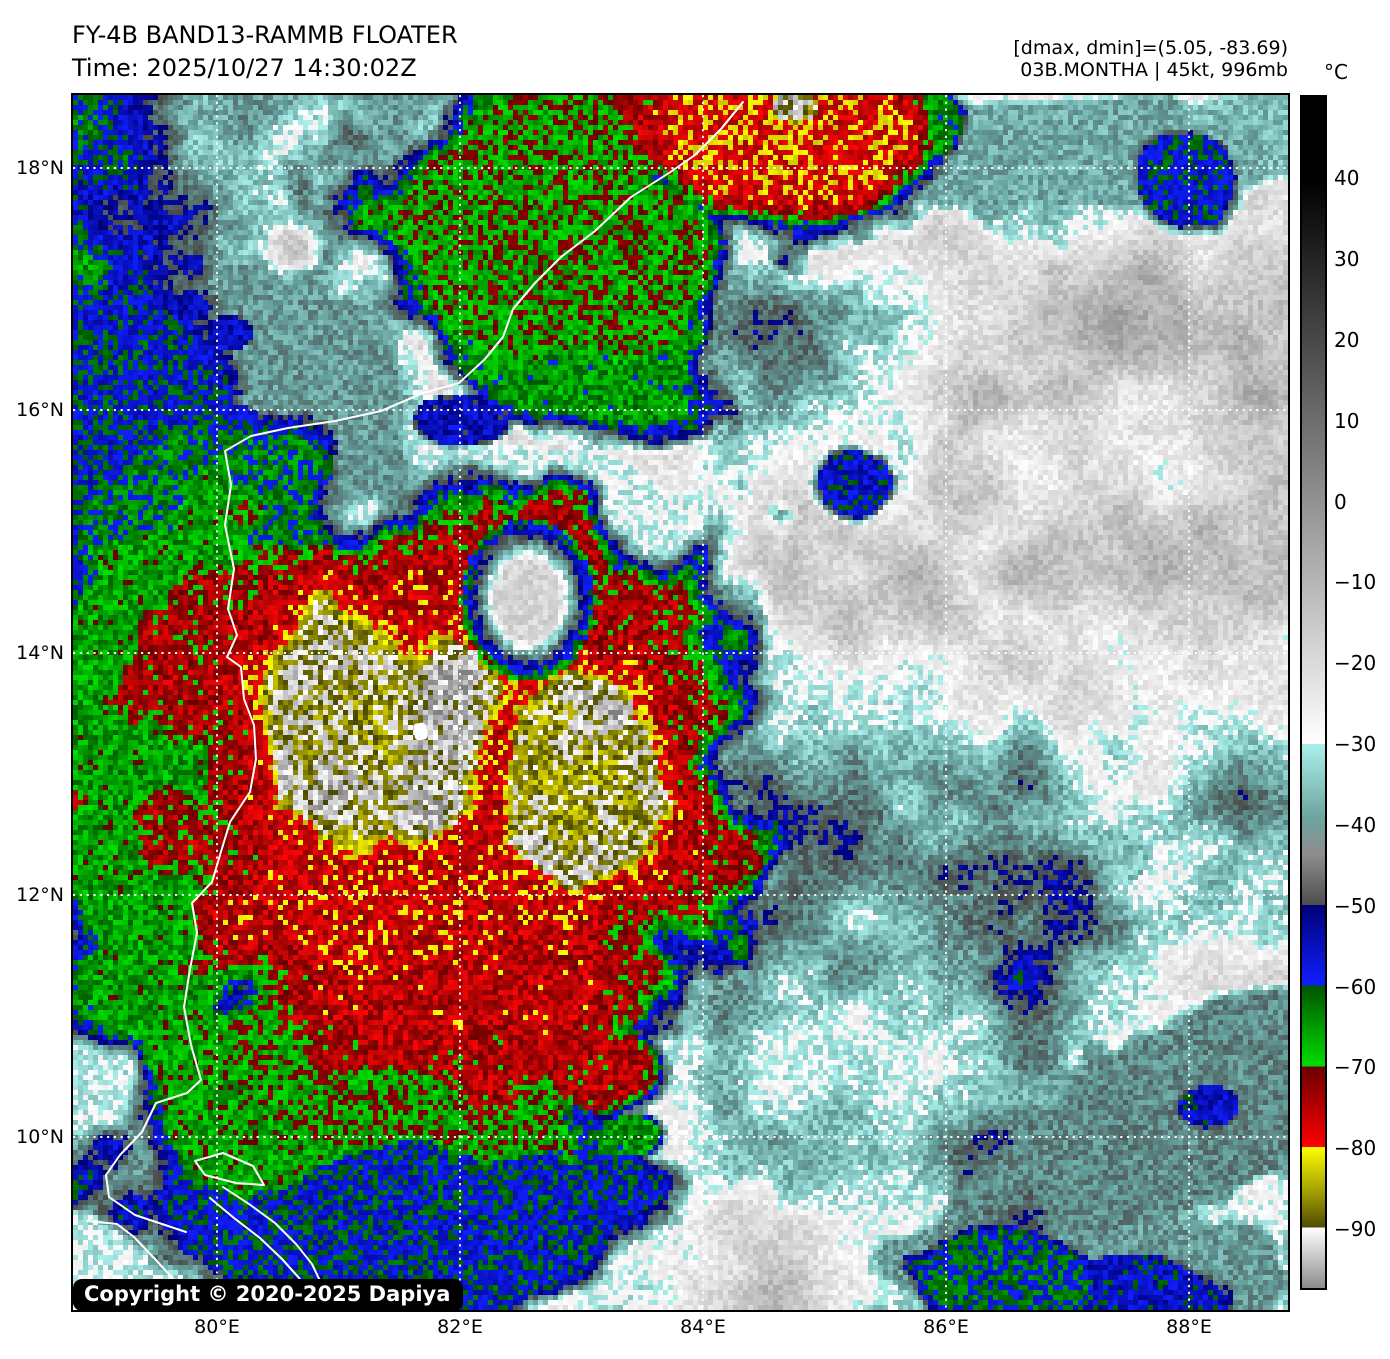 This screenshot has width=1390, height=1359. I want to click on colorbar-tick-label: 40, so click(1347, 178).